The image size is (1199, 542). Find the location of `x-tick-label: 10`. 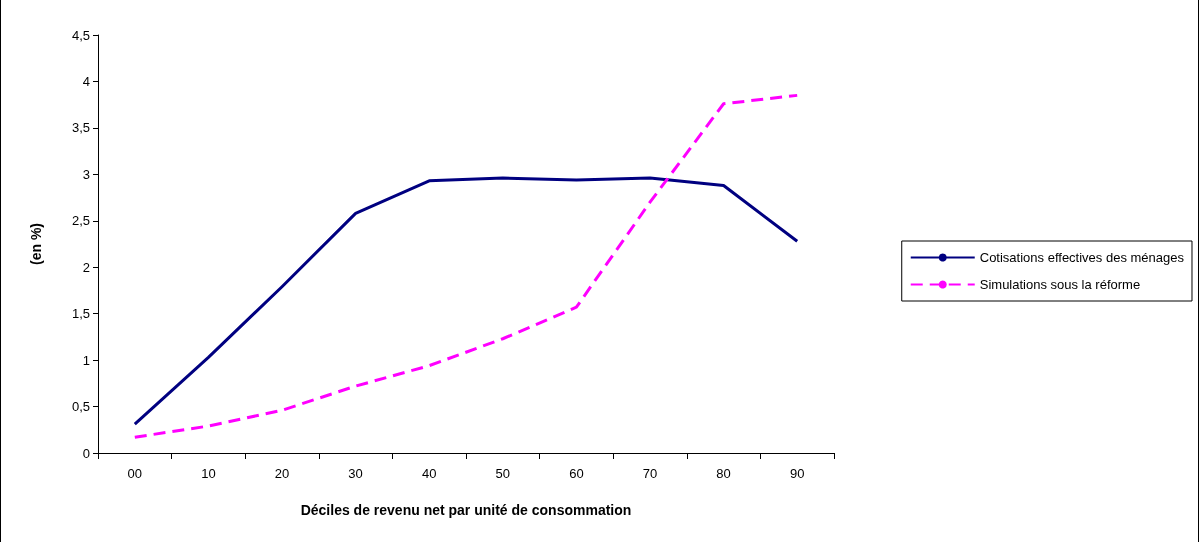

x-tick-label: 10 is located at coordinates (208, 473).